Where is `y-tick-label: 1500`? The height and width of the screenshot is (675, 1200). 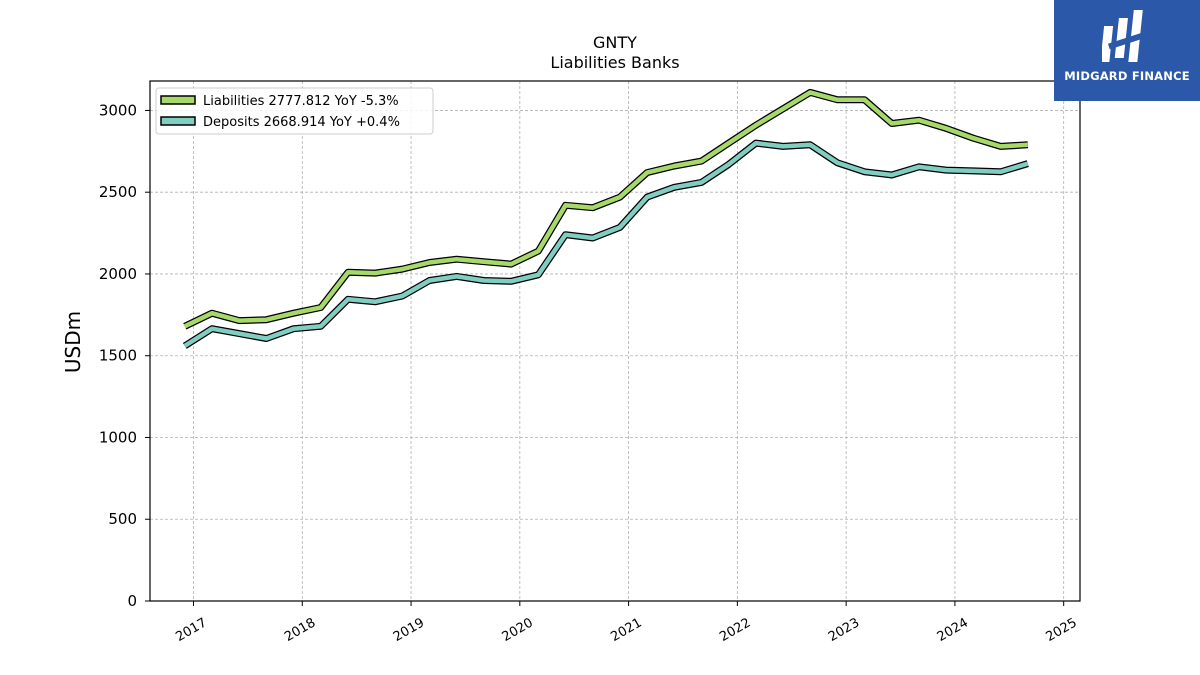 y-tick-label: 1500 is located at coordinates (118, 356).